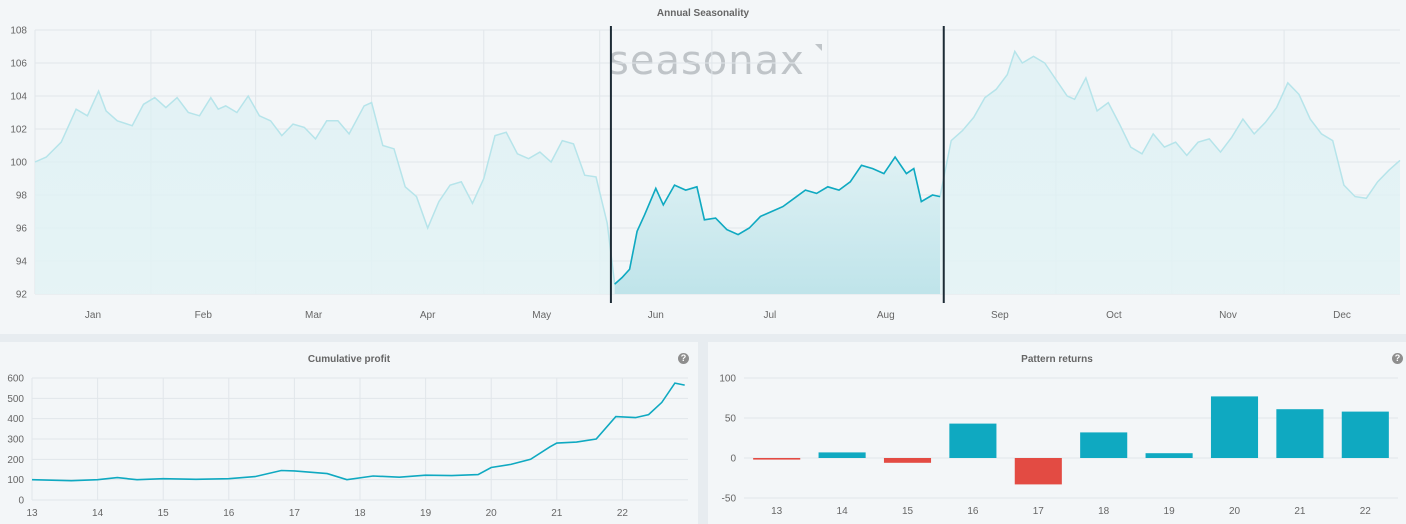  I want to click on y-tick-label: 50, so click(731, 419).